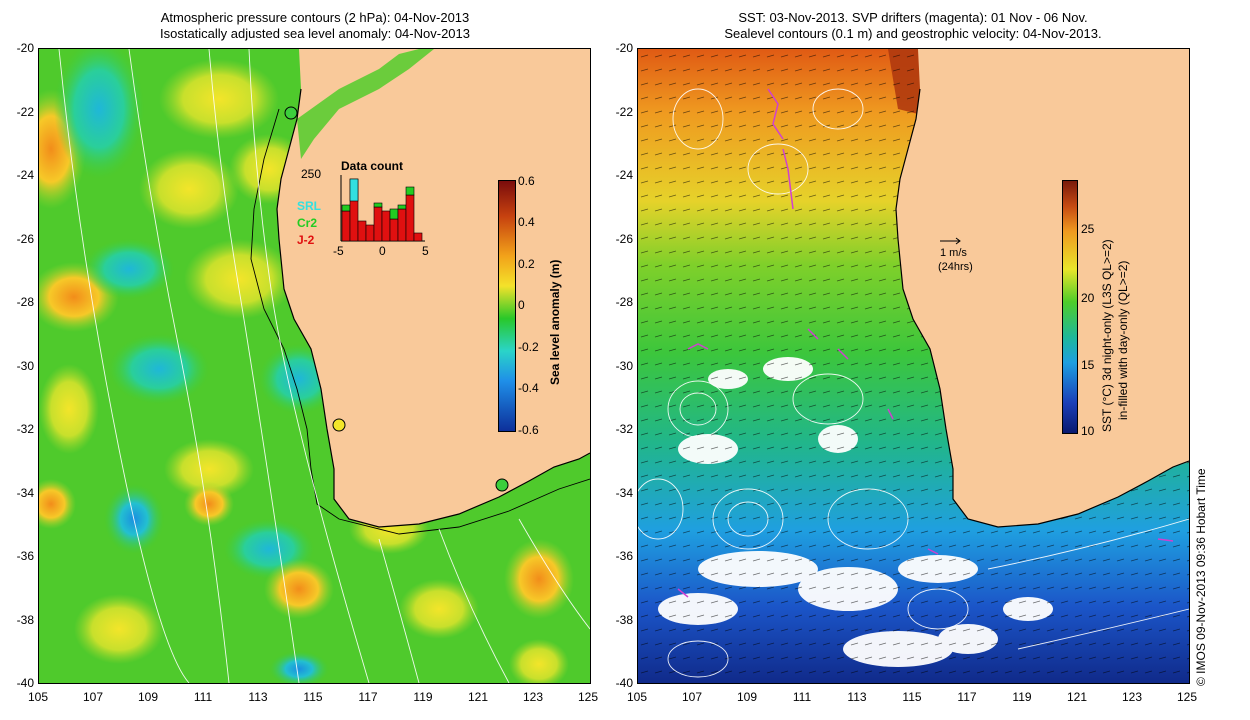  Describe the element at coordinates (25, 683) in the screenshot. I see `left-ytick: -40` at that location.